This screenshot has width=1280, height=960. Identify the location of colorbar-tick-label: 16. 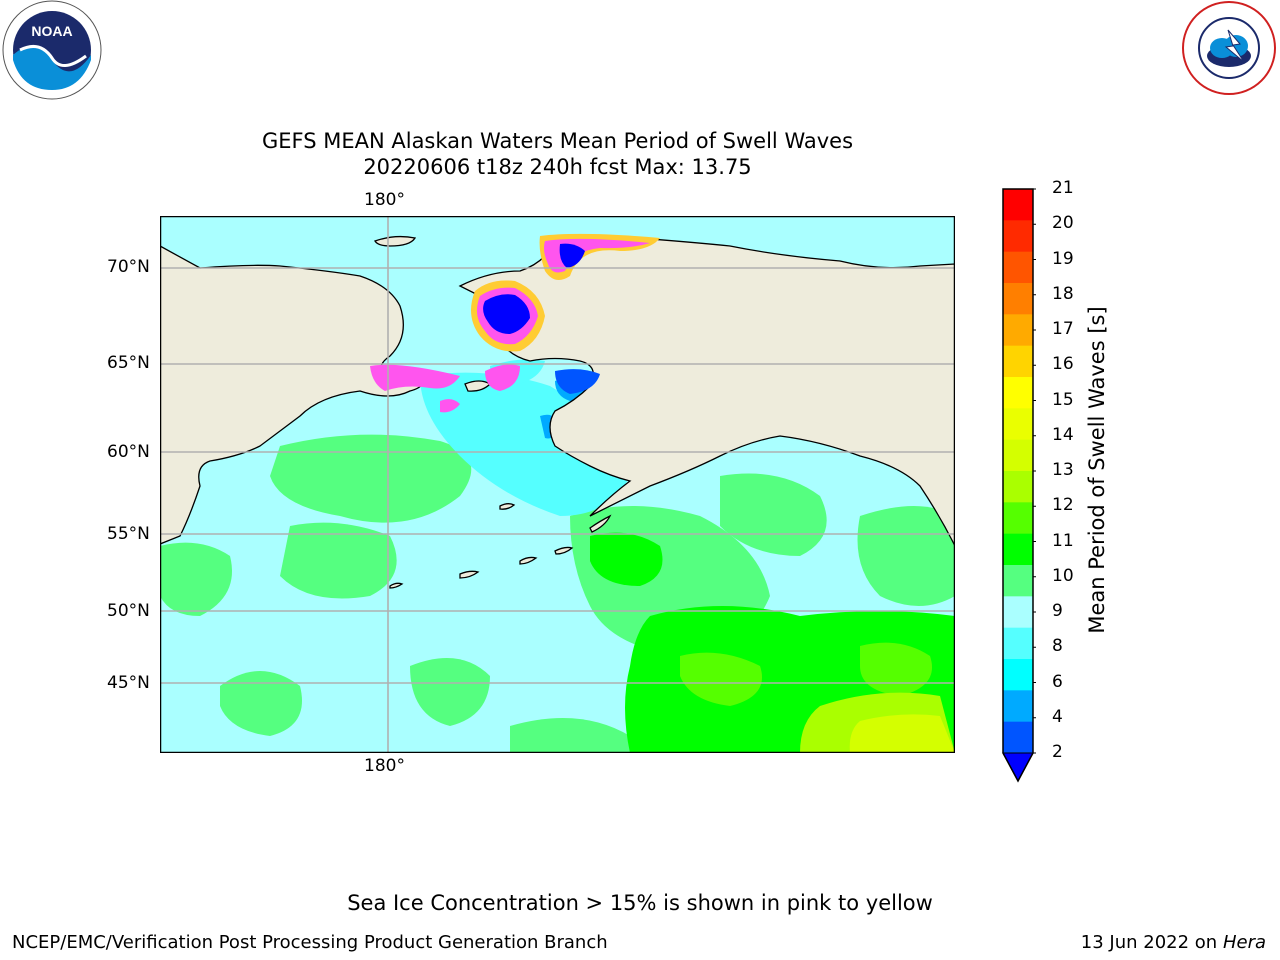
(1063, 364).